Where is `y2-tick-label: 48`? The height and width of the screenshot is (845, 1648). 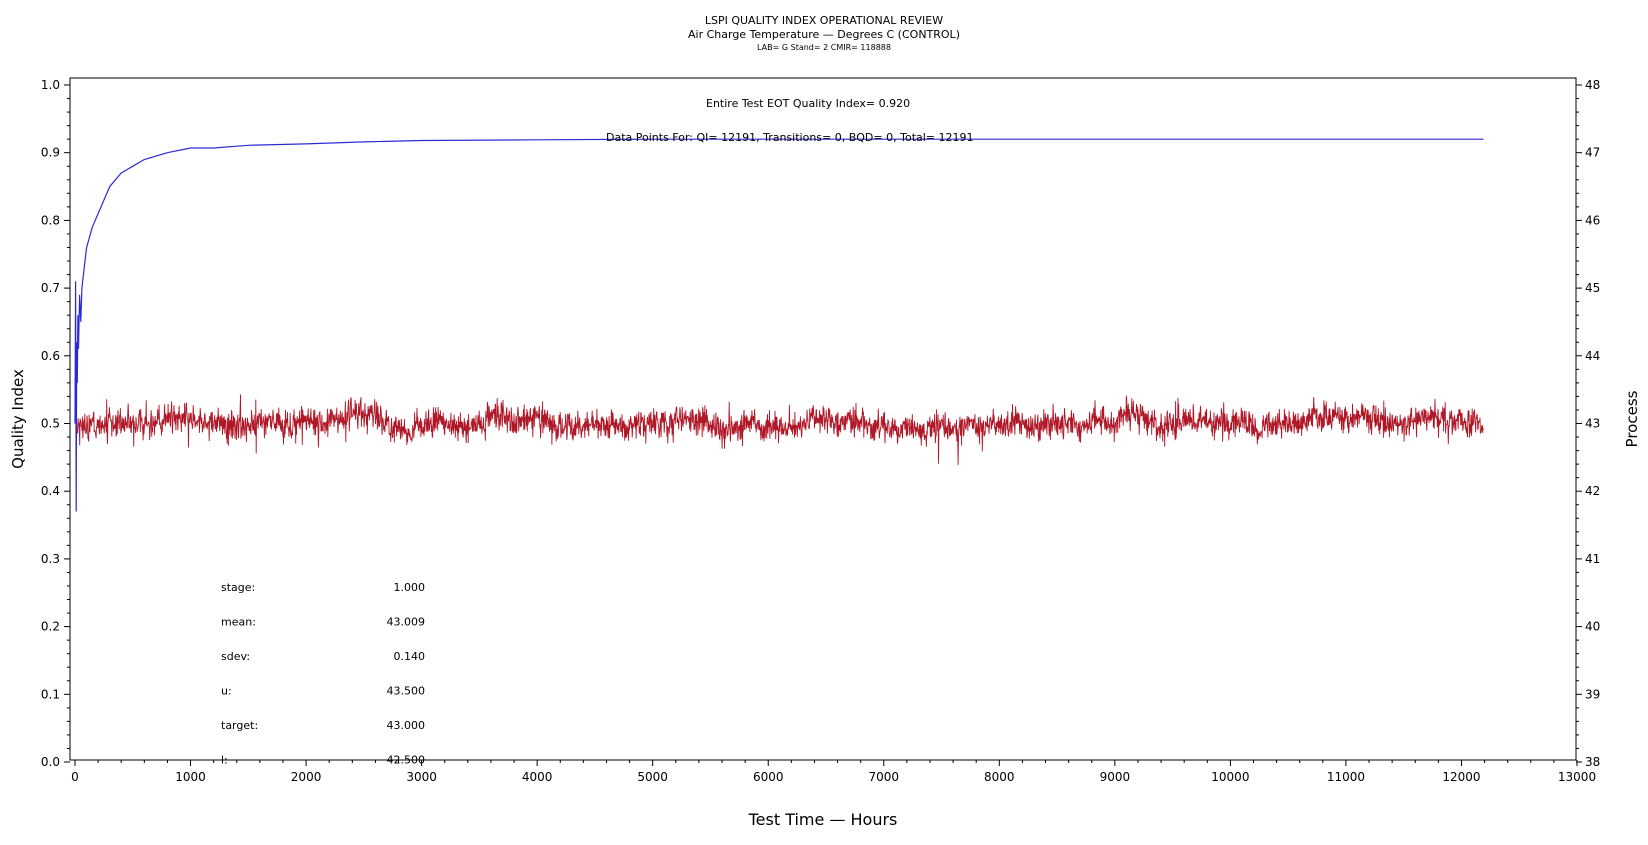
y2-tick-label: 48 is located at coordinates (1592, 85).